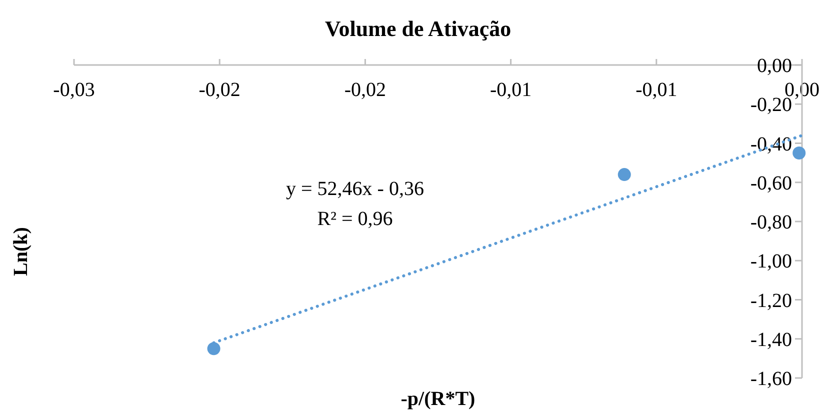 This screenshot has width=828, height=412. What do you see at coordinates (774, 66) in the screenshot?
I see `y-tick-label: 0,00` at bounding box center [774, 66].